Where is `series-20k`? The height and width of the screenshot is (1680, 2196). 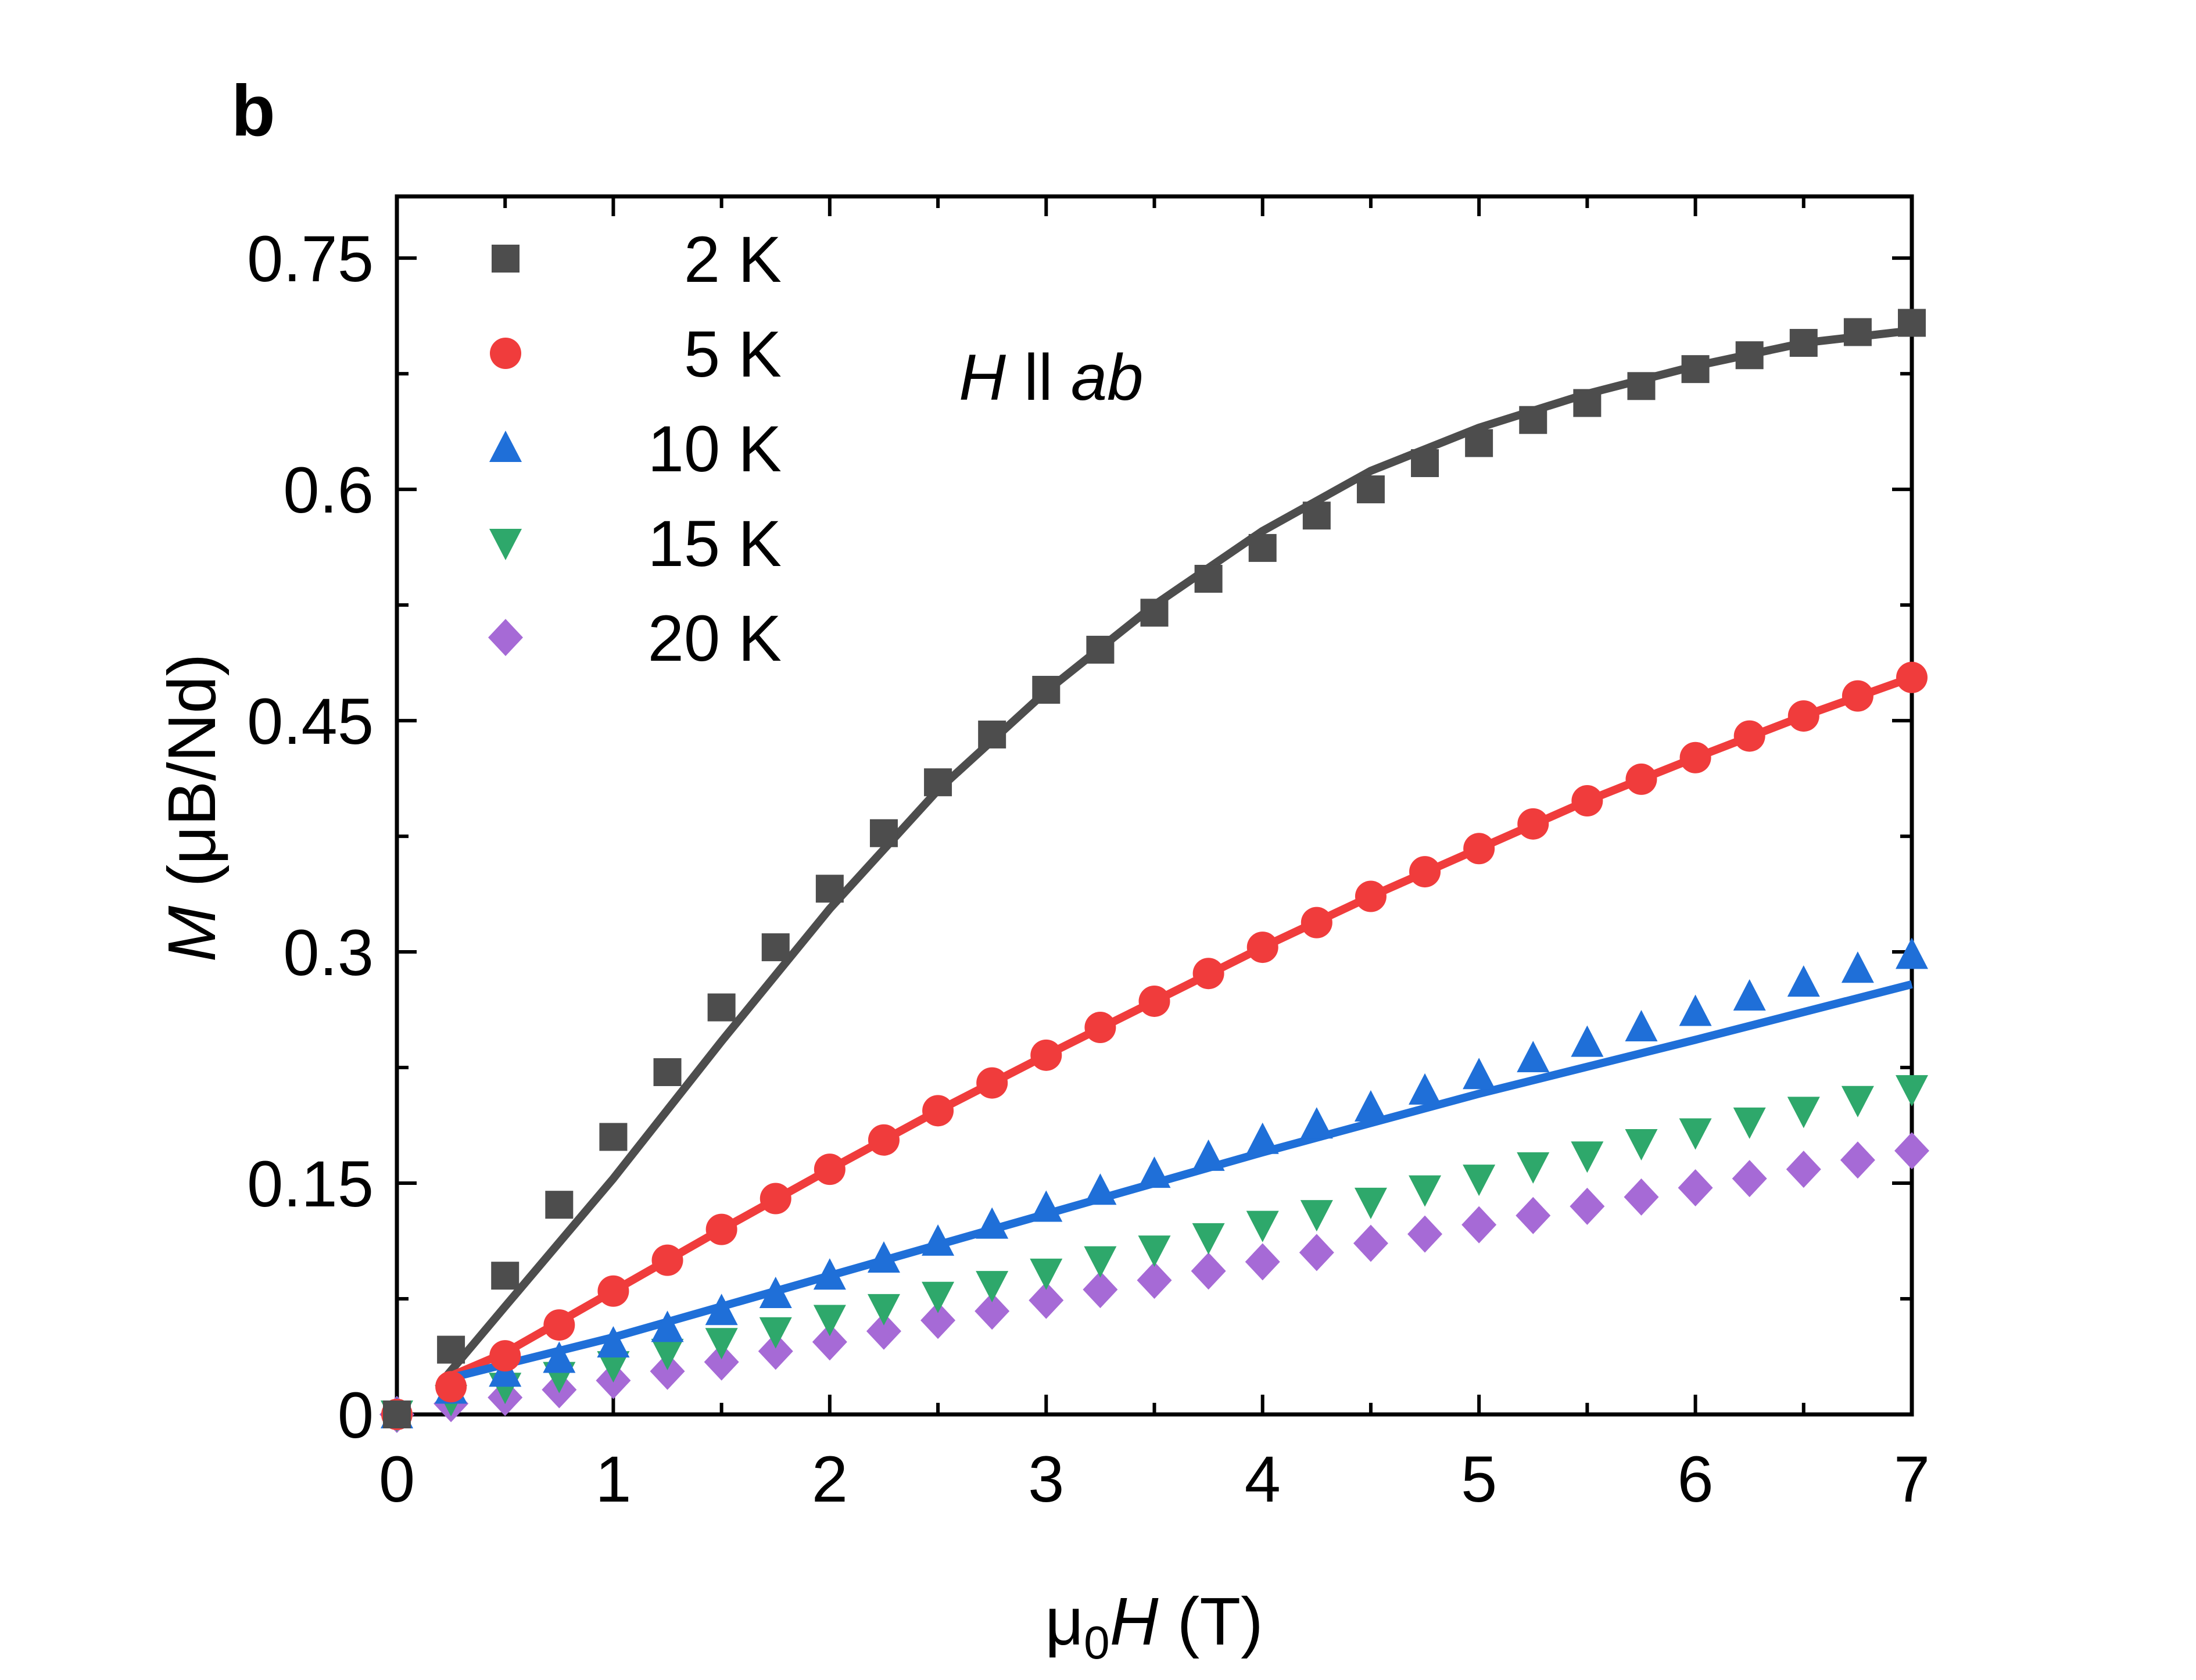 series-20k is located at coordinates (1154, 1282).